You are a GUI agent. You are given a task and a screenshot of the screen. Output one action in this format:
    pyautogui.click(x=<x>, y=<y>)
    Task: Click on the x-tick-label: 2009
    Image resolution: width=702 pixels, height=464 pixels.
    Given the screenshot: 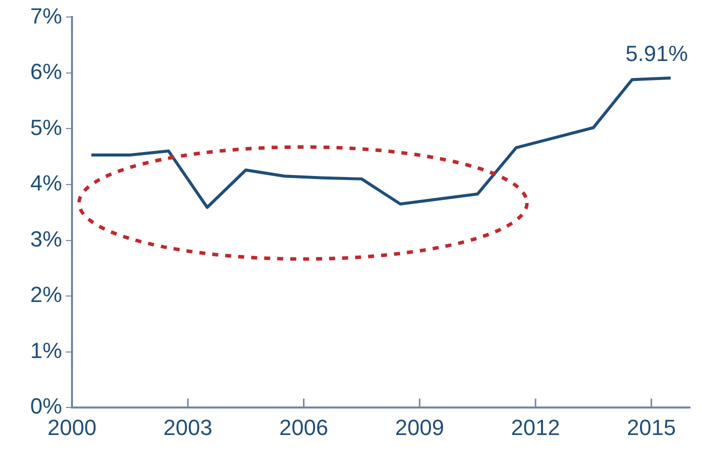 What is the action you would take?
    pyautogui.click(x=419, y=427)
    